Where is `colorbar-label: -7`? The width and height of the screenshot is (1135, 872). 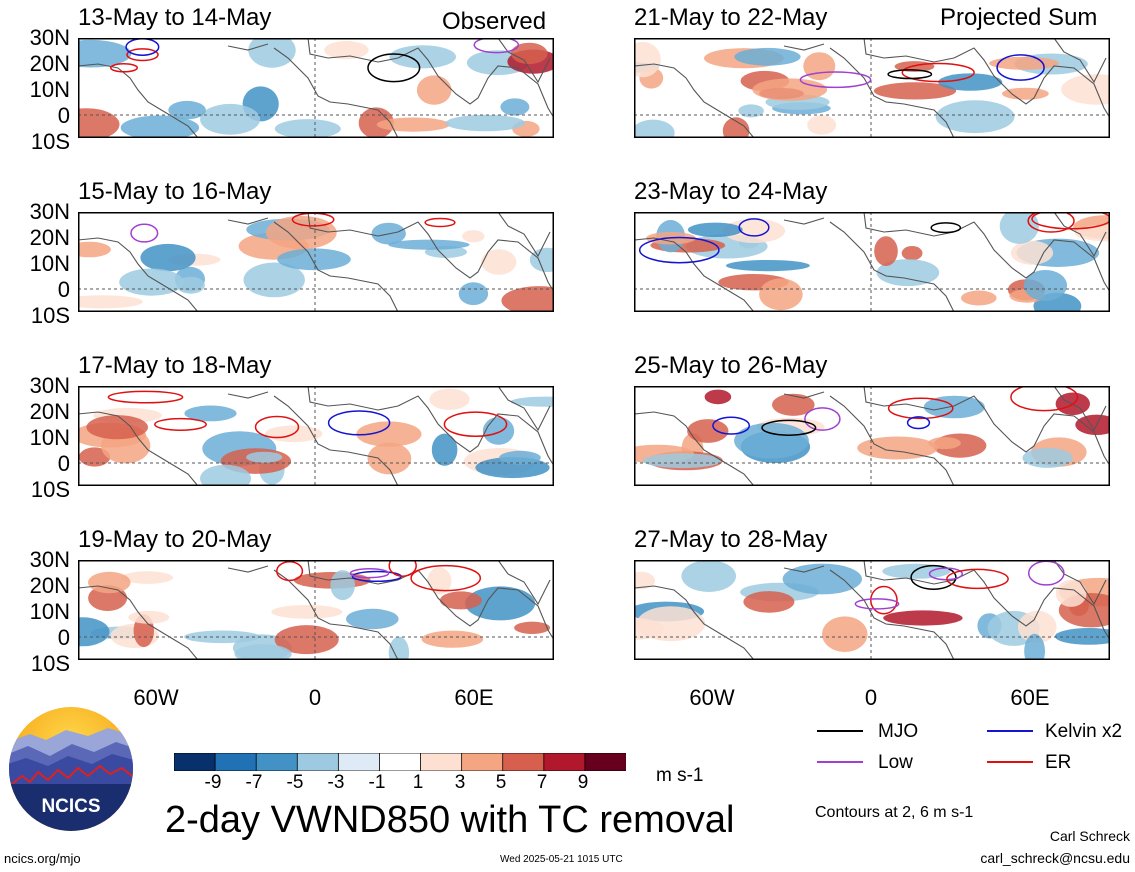 colorbar-label: -7 is located at coordinates (254, 782).